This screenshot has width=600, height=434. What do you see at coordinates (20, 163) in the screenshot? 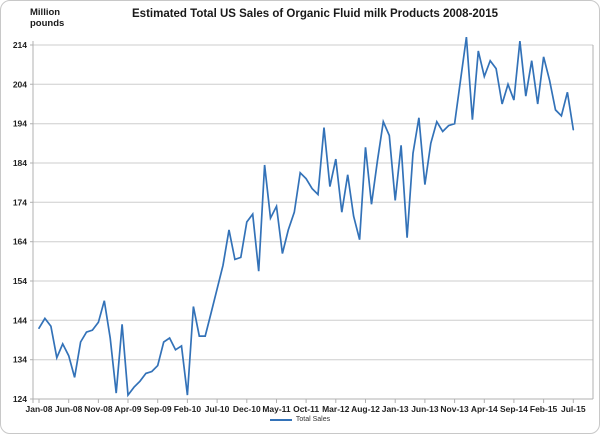
I see `y-axis-tick-label: 184` at bounding box center [20, 163].